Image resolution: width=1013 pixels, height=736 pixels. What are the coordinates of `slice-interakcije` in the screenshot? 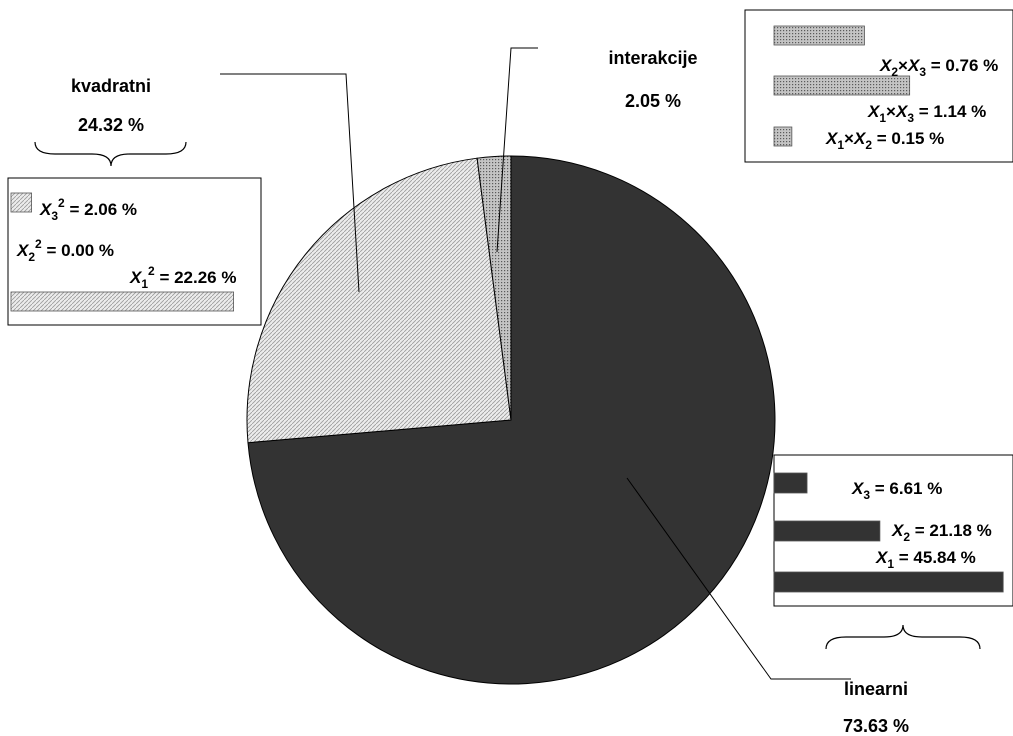 It's located at (494, 288).